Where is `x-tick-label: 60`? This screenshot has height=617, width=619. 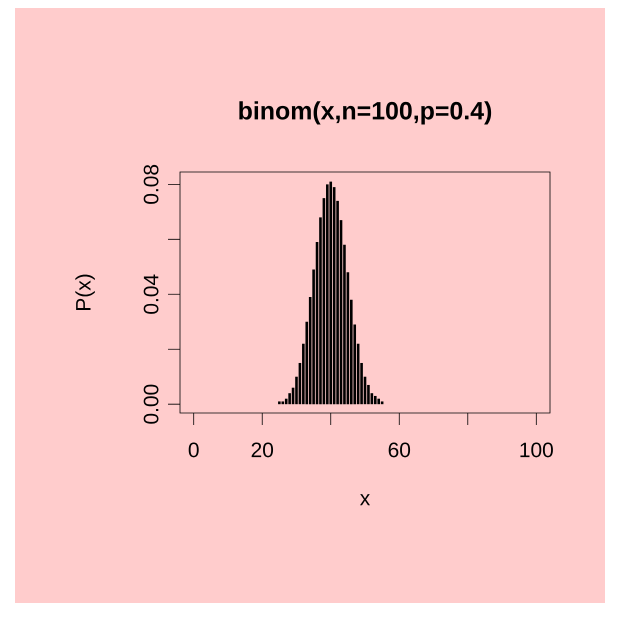 x-tick-label: 60 is located at coordinates (399, 450).